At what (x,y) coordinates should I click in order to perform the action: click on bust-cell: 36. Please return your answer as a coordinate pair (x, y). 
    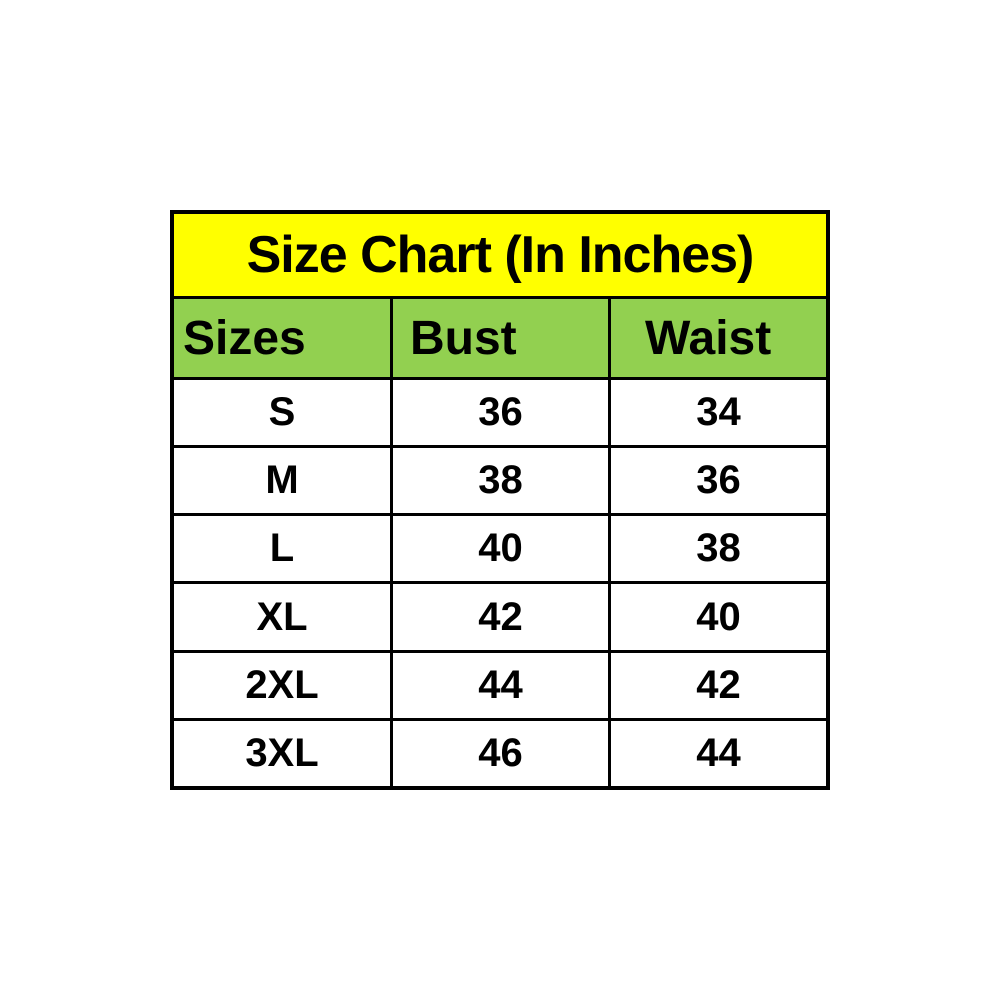
    Looking at the image, I should click on (500, 413).